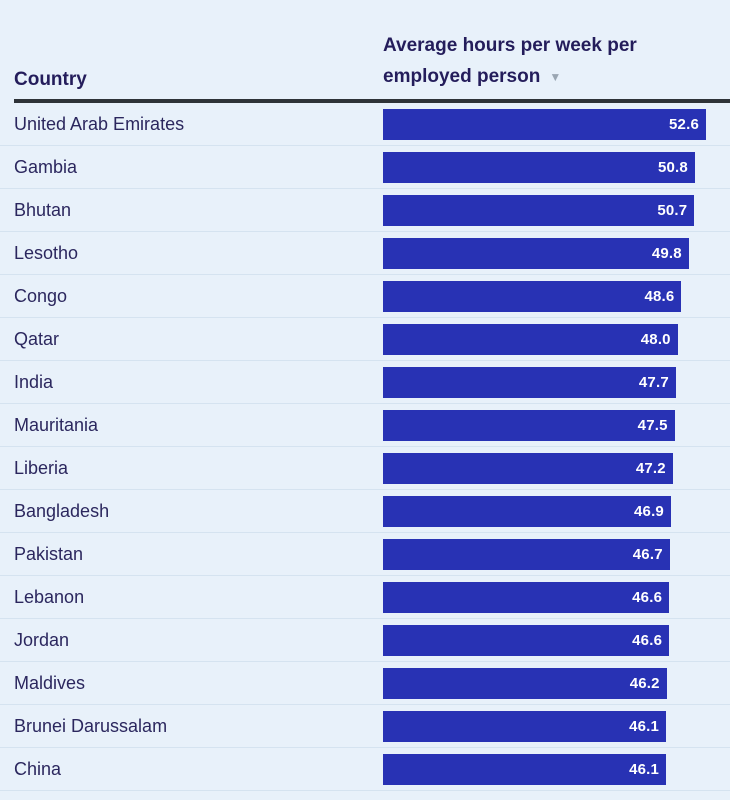 This screenshot has height=800, width=730. I want to click on country-label: Gambia, so click(46, 166).